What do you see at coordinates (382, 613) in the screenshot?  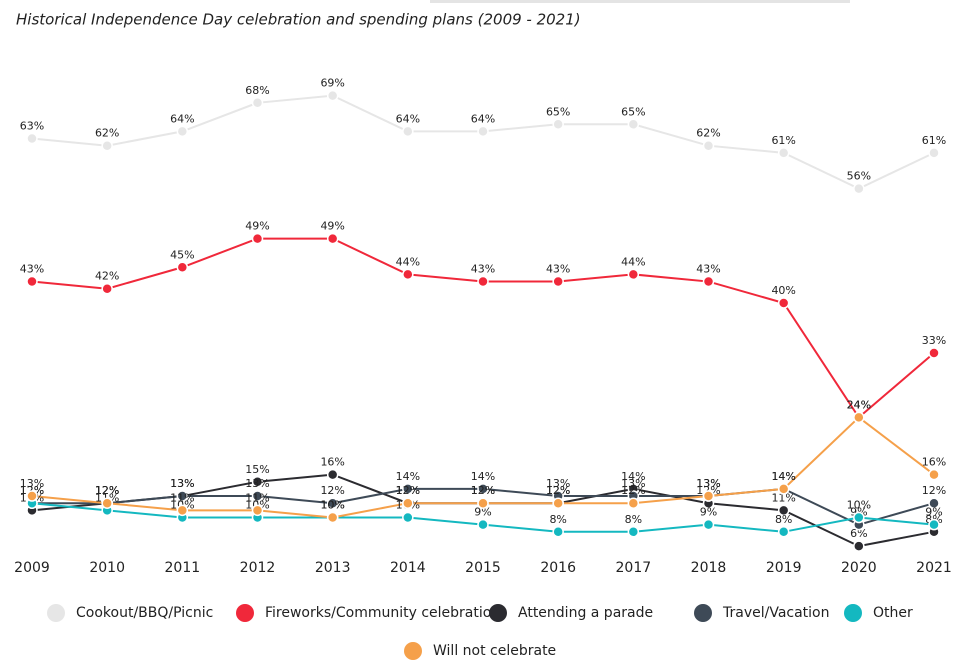 I see `legend-label: Fireworks/Community celebration` at bounding box center [382, 613].